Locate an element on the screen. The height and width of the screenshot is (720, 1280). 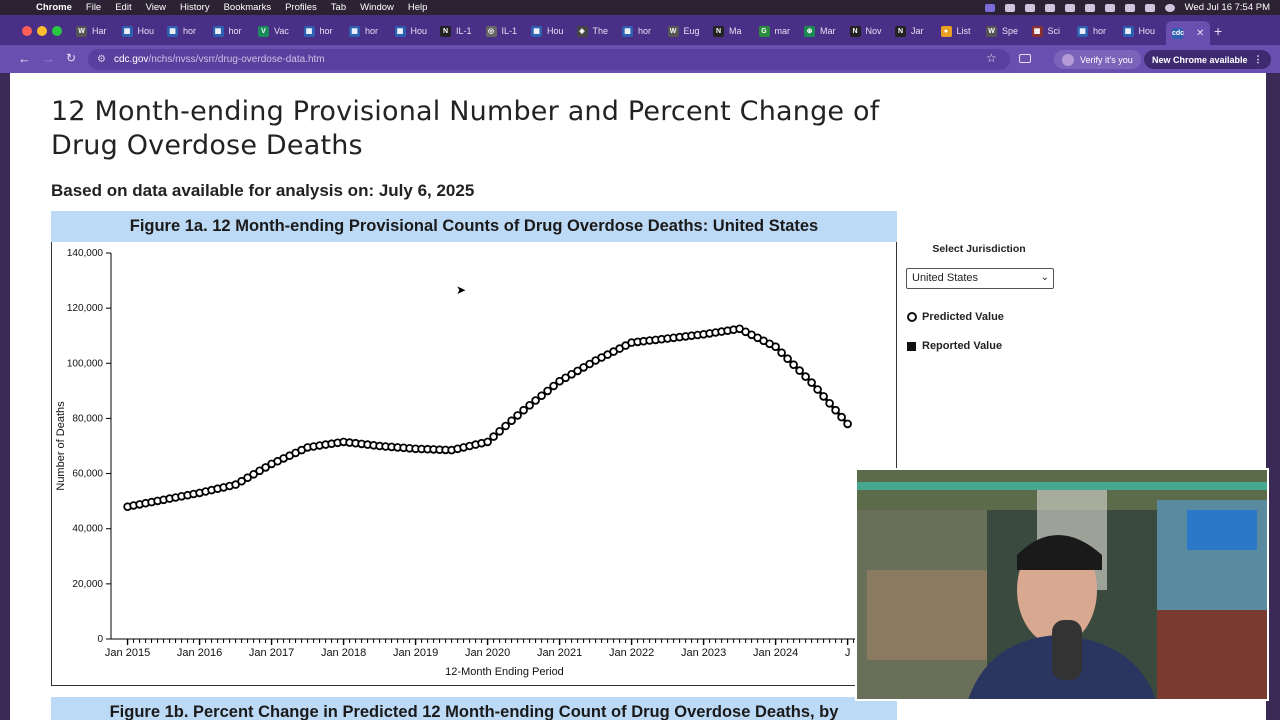
control-center-icon is located at coordinates (1149, 7).